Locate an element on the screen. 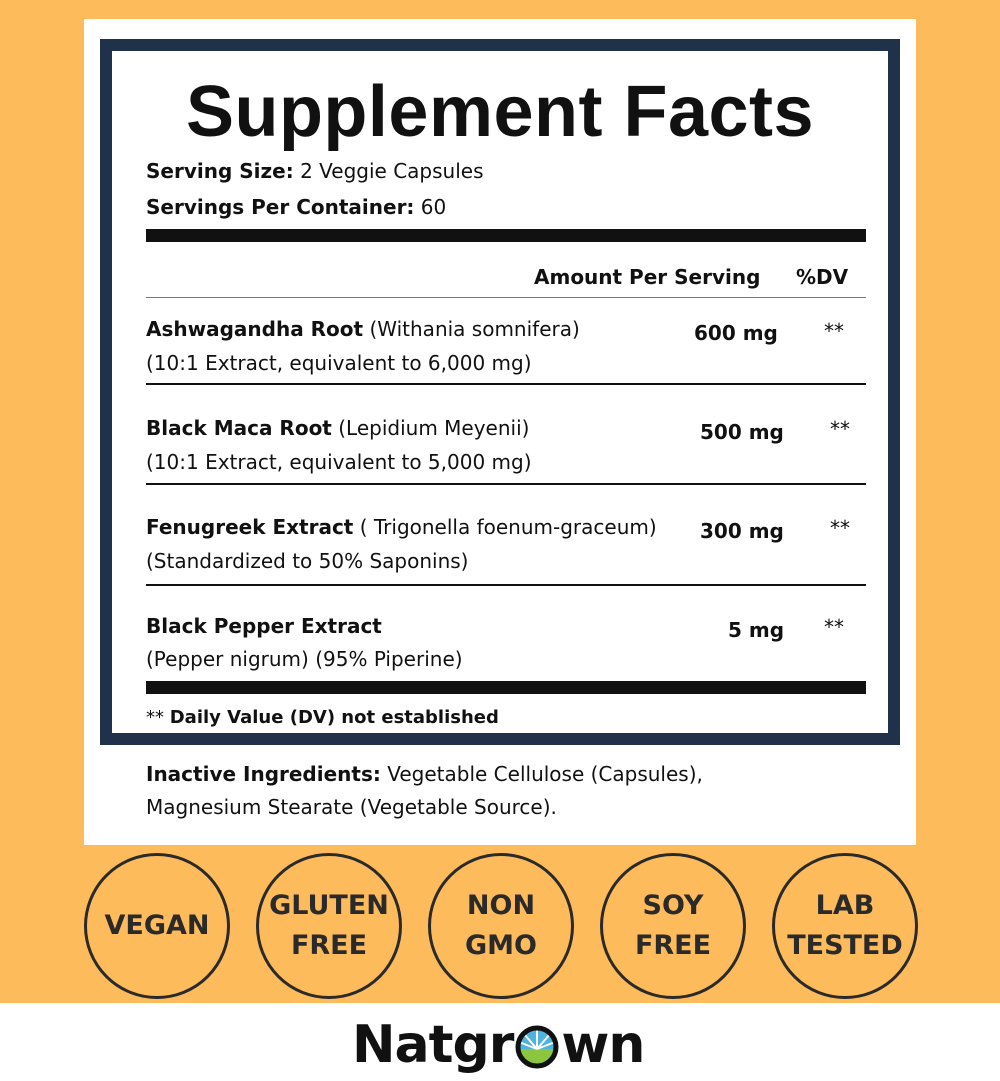 This screenshot has height=1081, width=1000. badge-text: SOY is located at coordinates (673, 905).